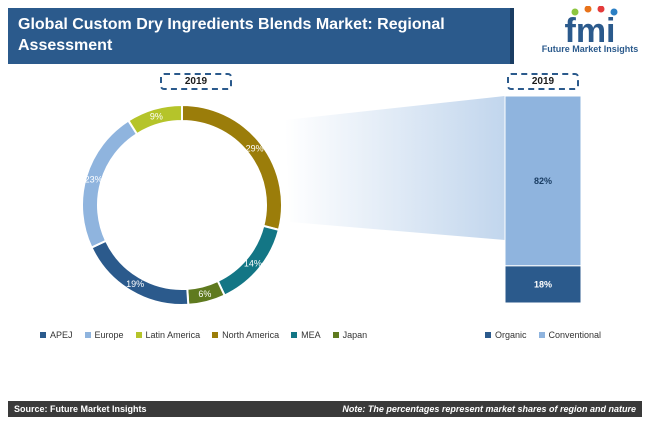 The image size is (650, 421). Describe the element at coordinates (355, 335) in the screenshot. I see `legend-label: Japan` at that location.